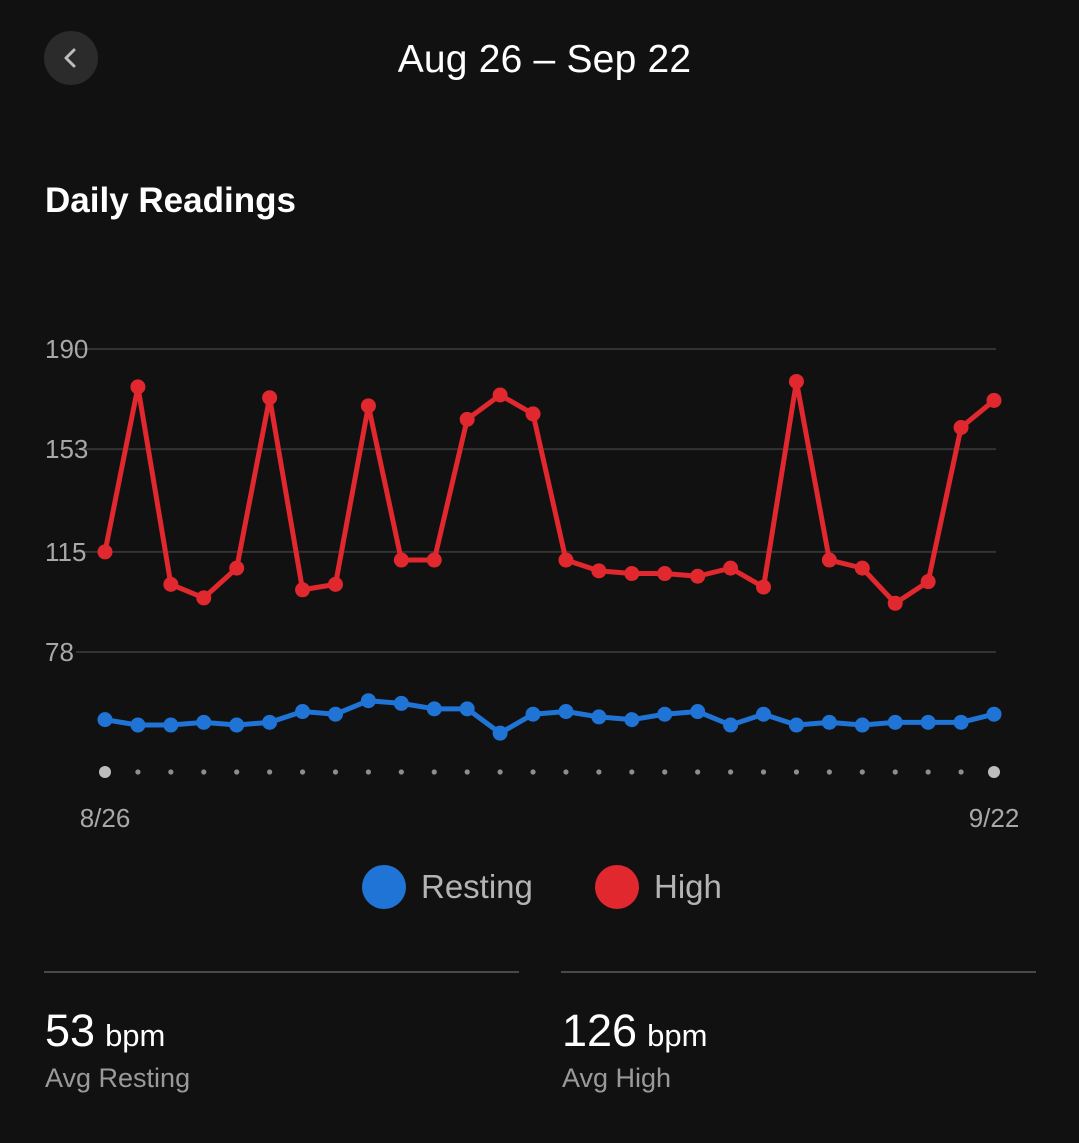 Image resolution: width=1079 pixels, height=1143 pixels. I want to click on avg-resting-value: 53, so click(70, 1030).